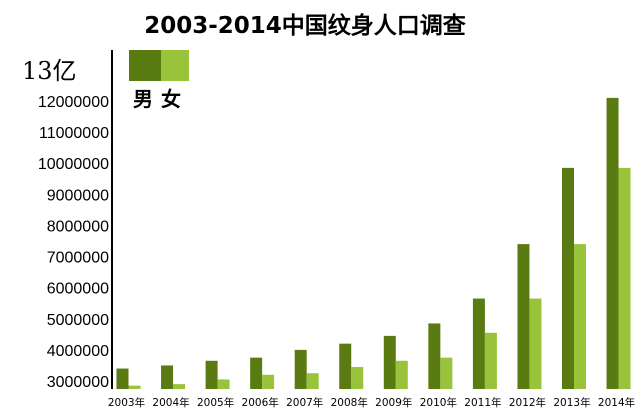 The image size is (640, 414). Describe the element at coordinates (78, 226) in the screenshot. I see `y-tick-label: 8000000` at that location.